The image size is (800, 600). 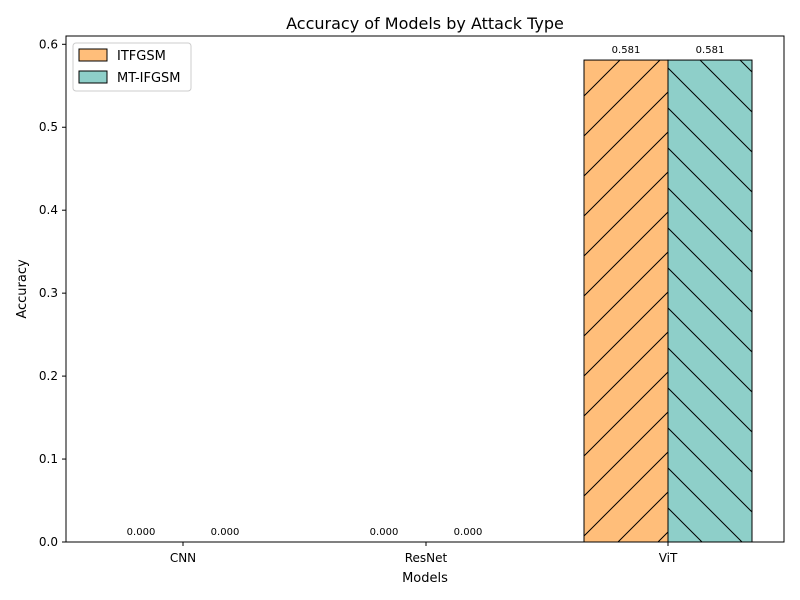 I want to click on data-label-itfgsm-resnet: 0.000, so click(x=384, y=532).